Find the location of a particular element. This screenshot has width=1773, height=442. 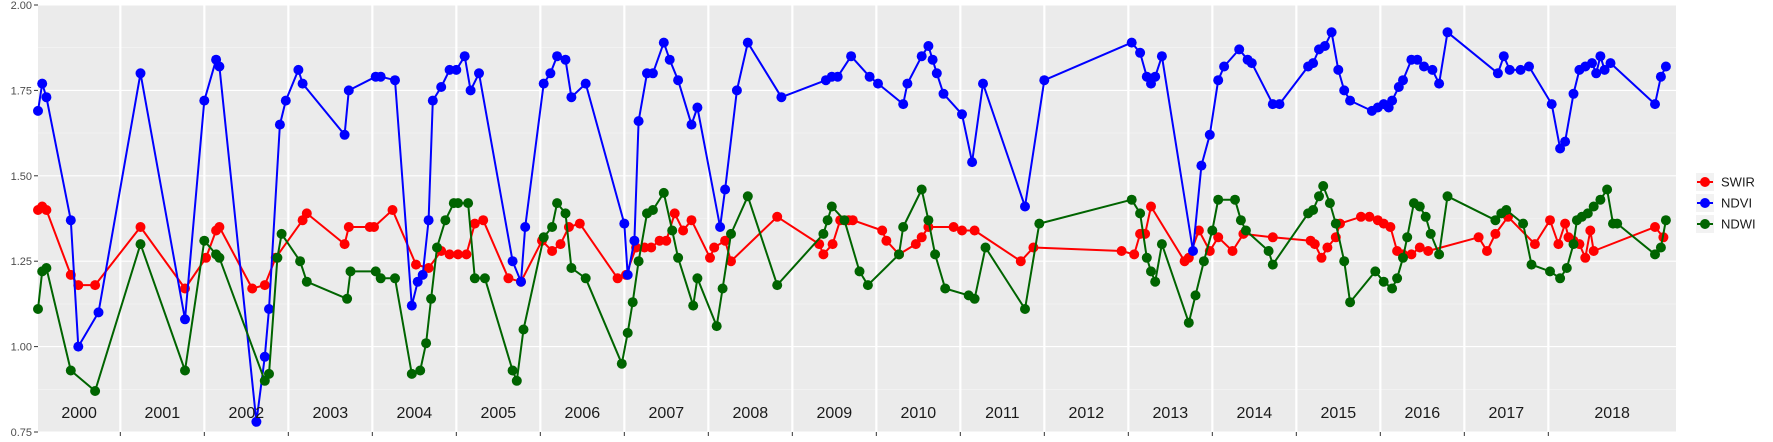

y-tick-label: 1.75 is located at coordinates (21, 91).